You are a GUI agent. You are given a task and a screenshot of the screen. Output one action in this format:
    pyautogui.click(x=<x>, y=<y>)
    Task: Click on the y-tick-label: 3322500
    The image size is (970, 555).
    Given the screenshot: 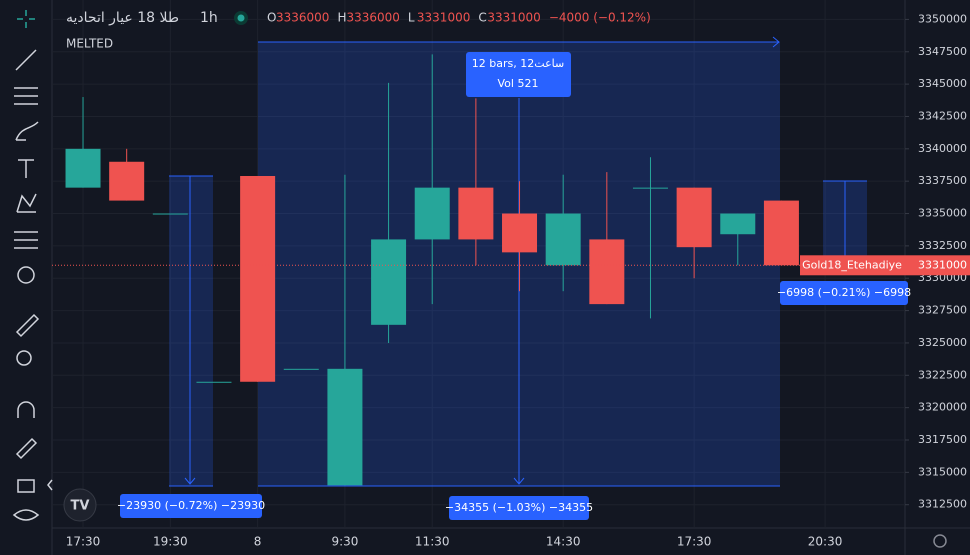 What is the action you would take?
    pyautogui.click(x=942, y=374)
    